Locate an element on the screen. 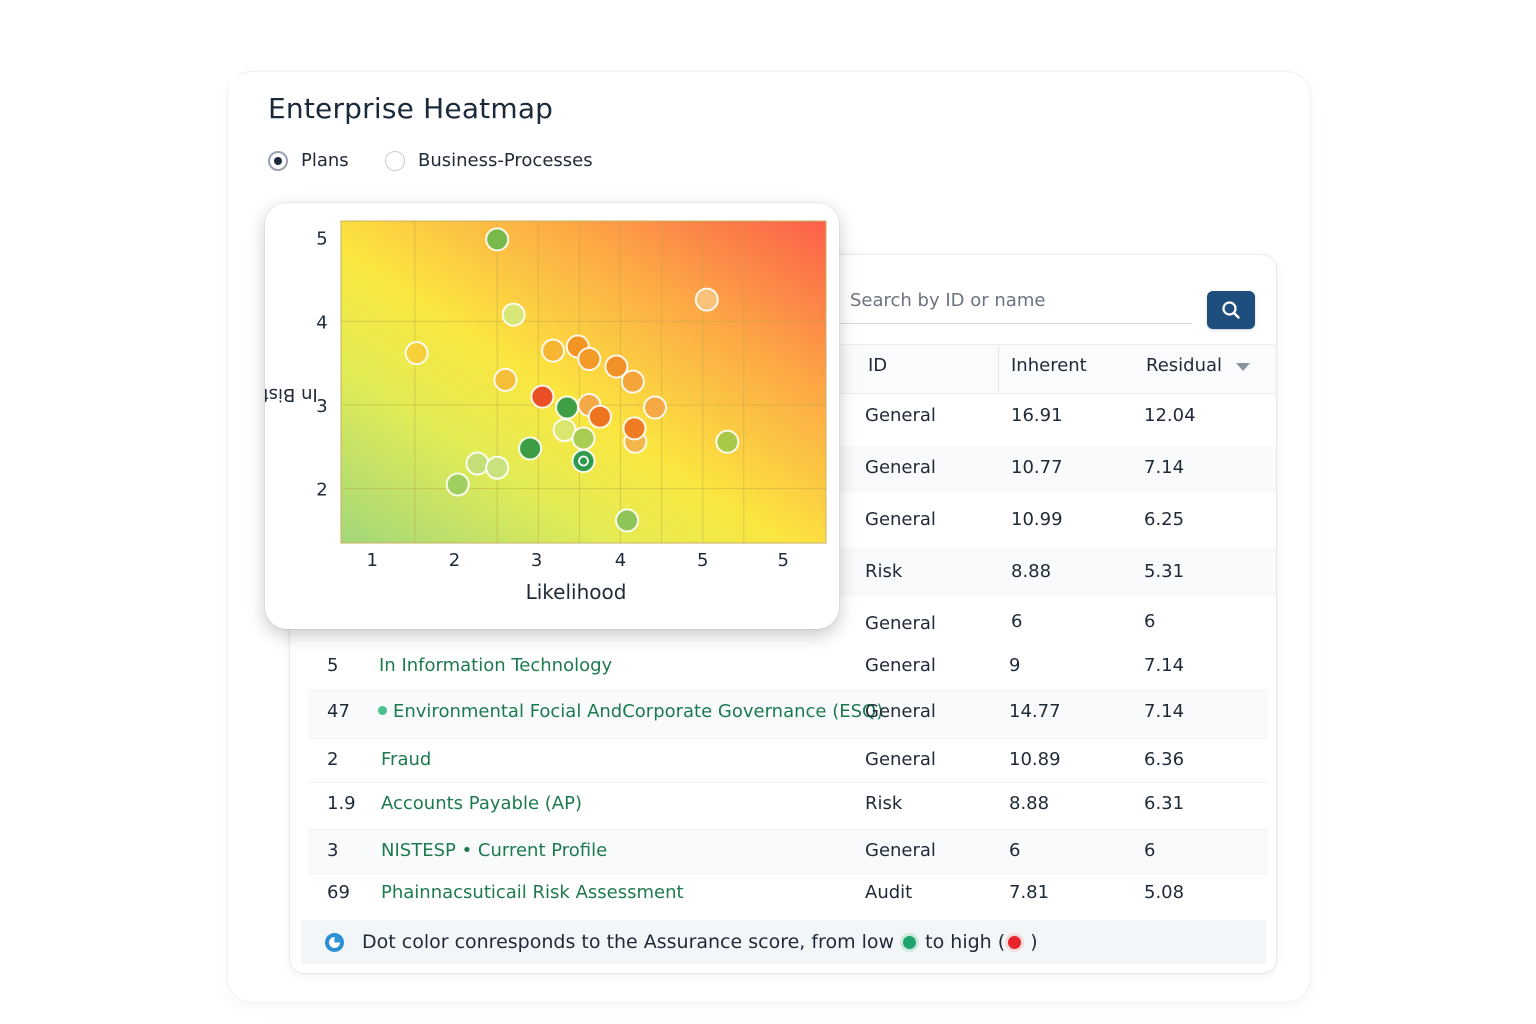 This screenshot has width=1536, height=1024. cell-id: 1.9 is located at coordinates (341, 803).